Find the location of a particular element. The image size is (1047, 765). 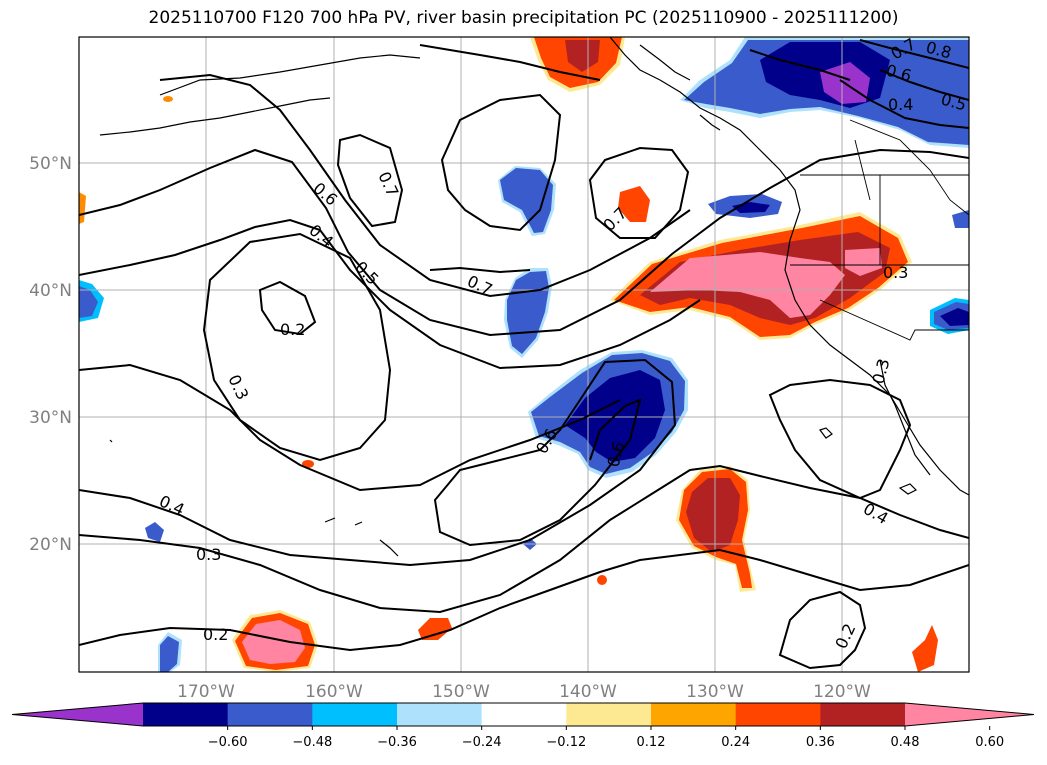

colorbar-tick-label: 0.48 is located at coordinates (905, 742).